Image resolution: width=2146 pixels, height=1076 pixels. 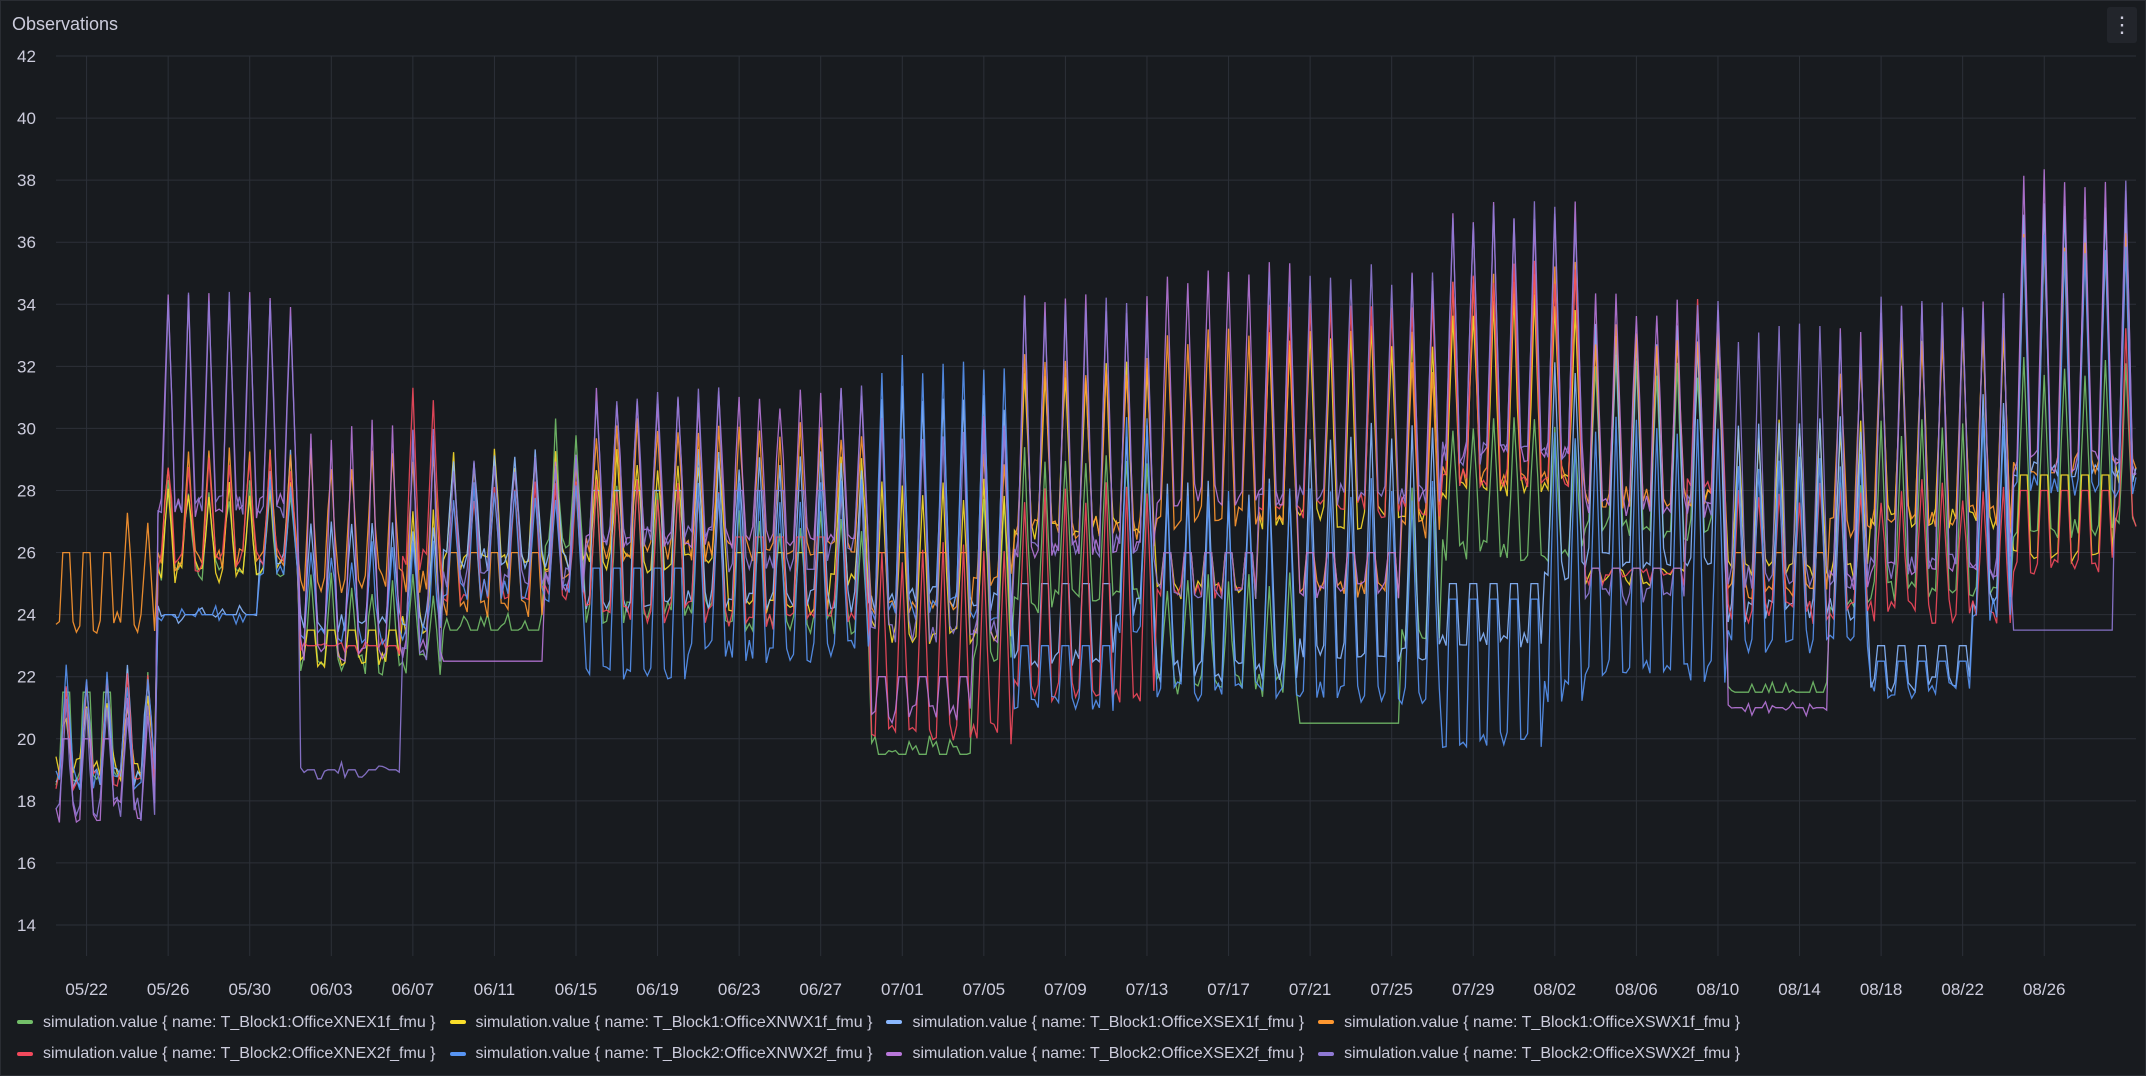 I want to click on x-tick-label: 06/27, so click(x=820, y=989).